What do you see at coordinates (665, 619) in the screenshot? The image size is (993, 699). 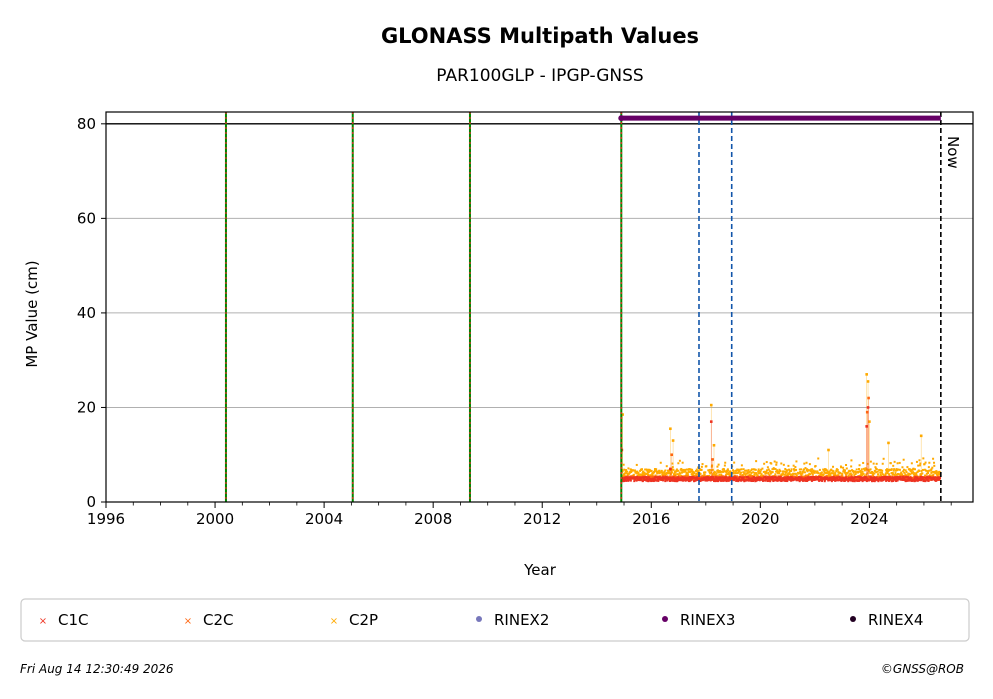 I see `legend-marker-rinex3` at bounding box center [665, 619].